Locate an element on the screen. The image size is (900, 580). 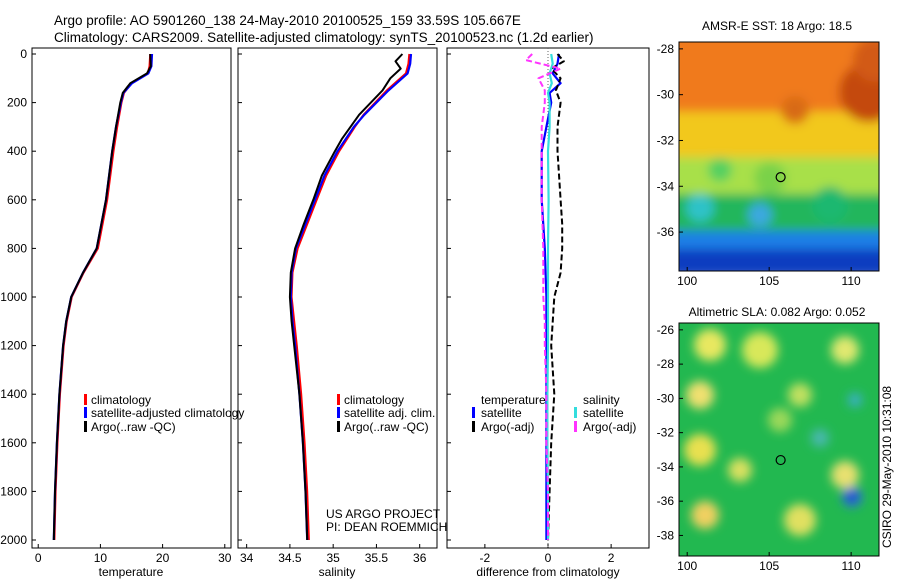
y-tick-label: 1000 is located at coordinates (13, 297).